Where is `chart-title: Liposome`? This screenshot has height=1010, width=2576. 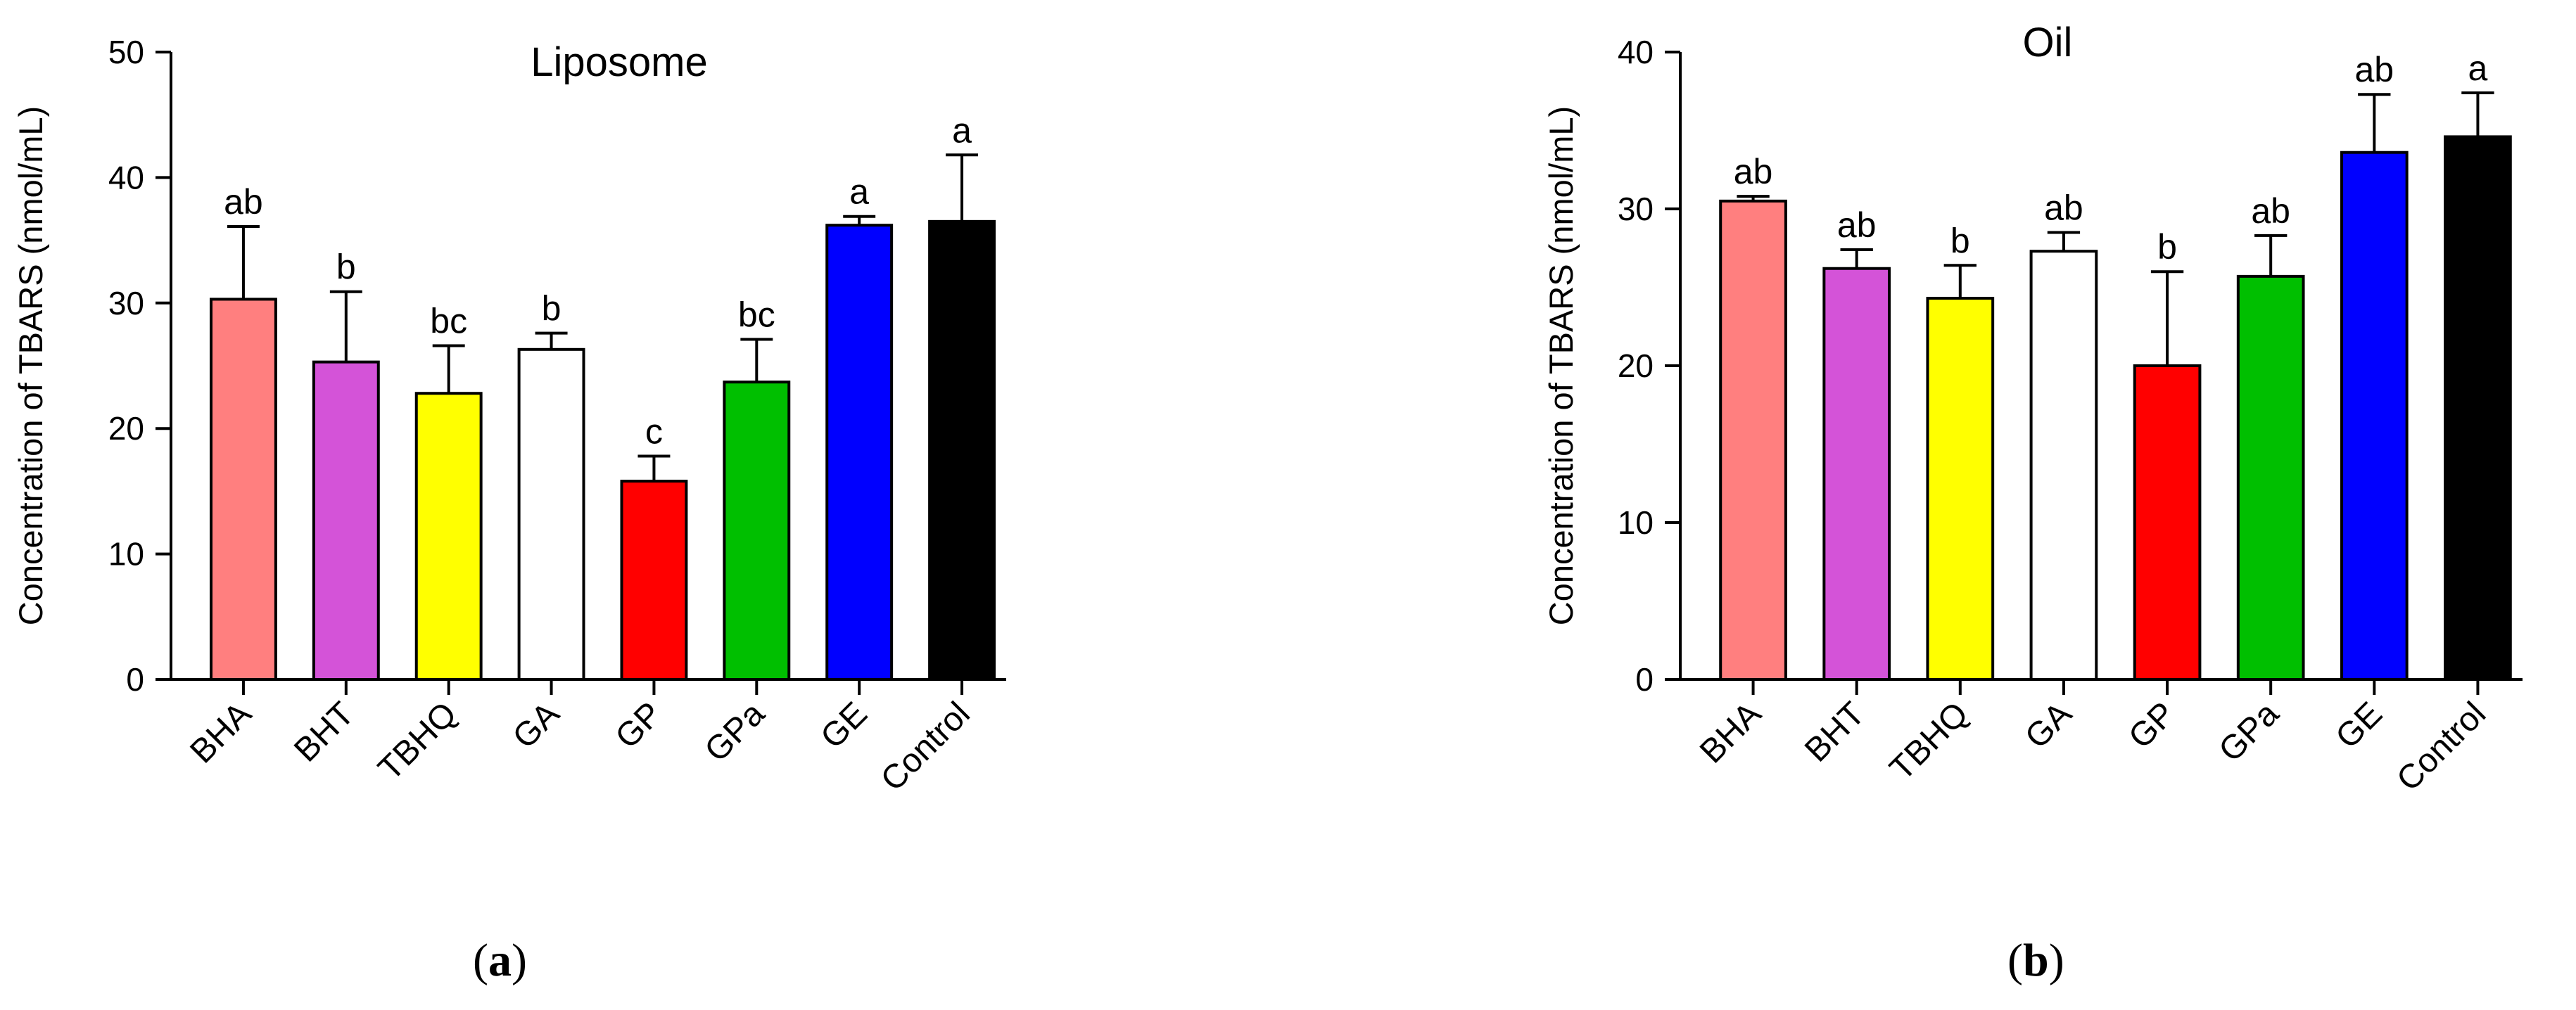 chart-title: Liposome is located at coordinates (619, 62).